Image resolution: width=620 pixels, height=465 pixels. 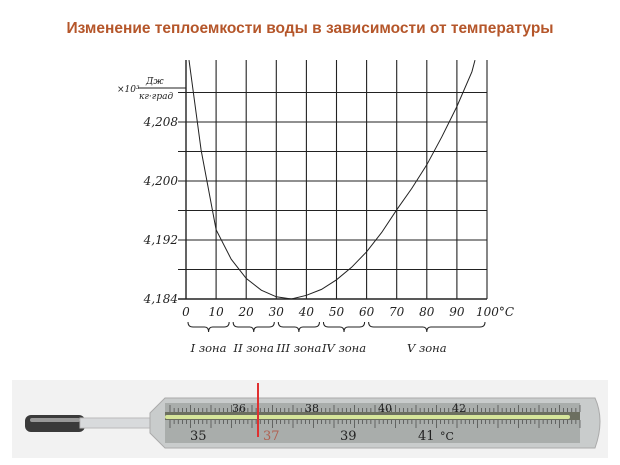 I want to click on x-tick-label: 0, so click(x=186, y=312).